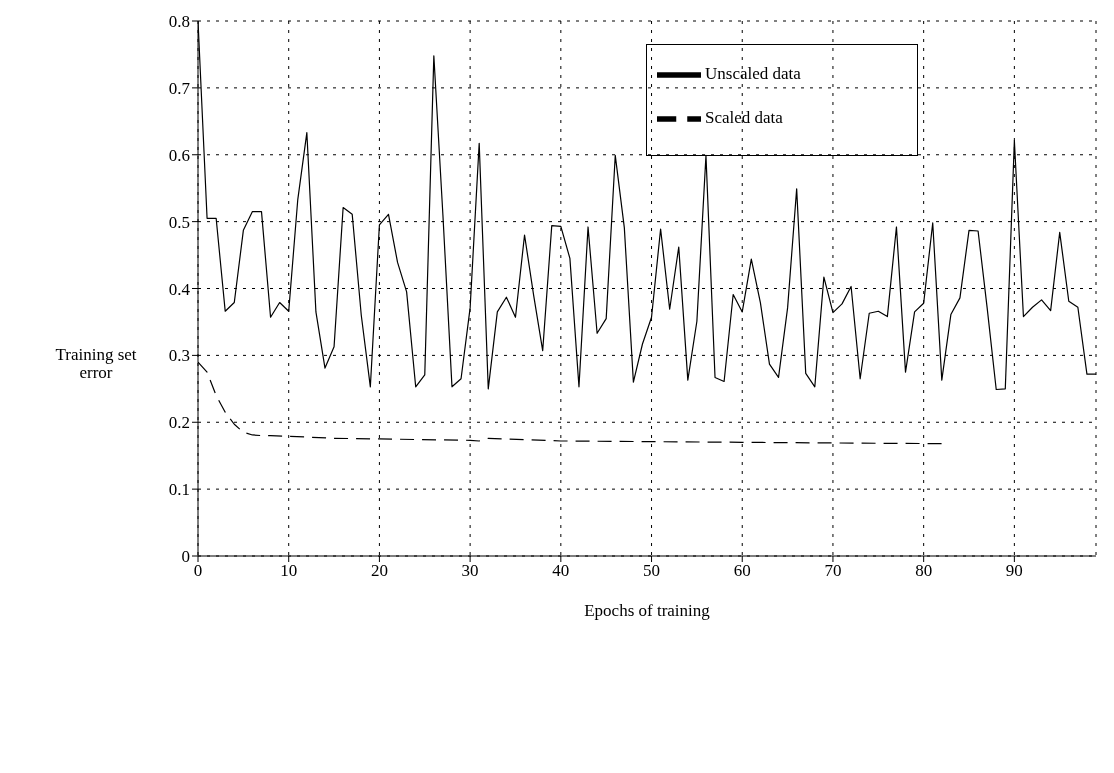 The width and height of the screenshot is (1114, 773). What do you see at coordinates (179, 88) in the screenshot?
I see `y-tick-label: 0.7` at bounding box center [179, 88].